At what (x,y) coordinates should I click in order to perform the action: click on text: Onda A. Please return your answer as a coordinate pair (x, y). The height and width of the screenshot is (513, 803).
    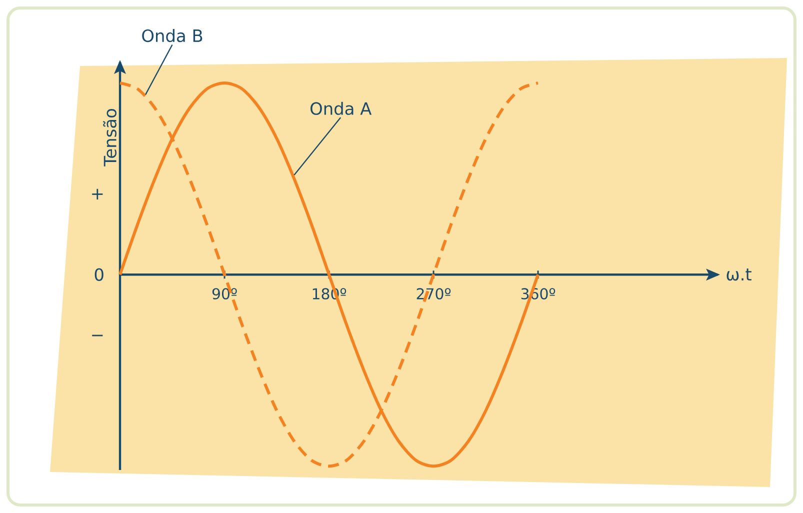
    Looking at the image, I should click on (341, 108).